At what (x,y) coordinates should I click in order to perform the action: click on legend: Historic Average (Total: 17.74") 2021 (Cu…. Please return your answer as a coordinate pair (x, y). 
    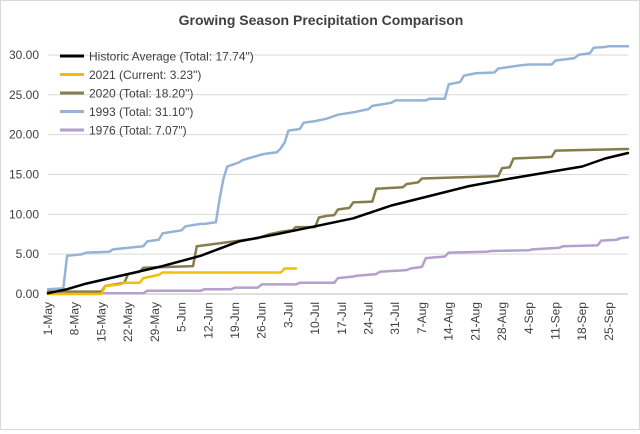
    Looking at the image, I should click on (157, 94).